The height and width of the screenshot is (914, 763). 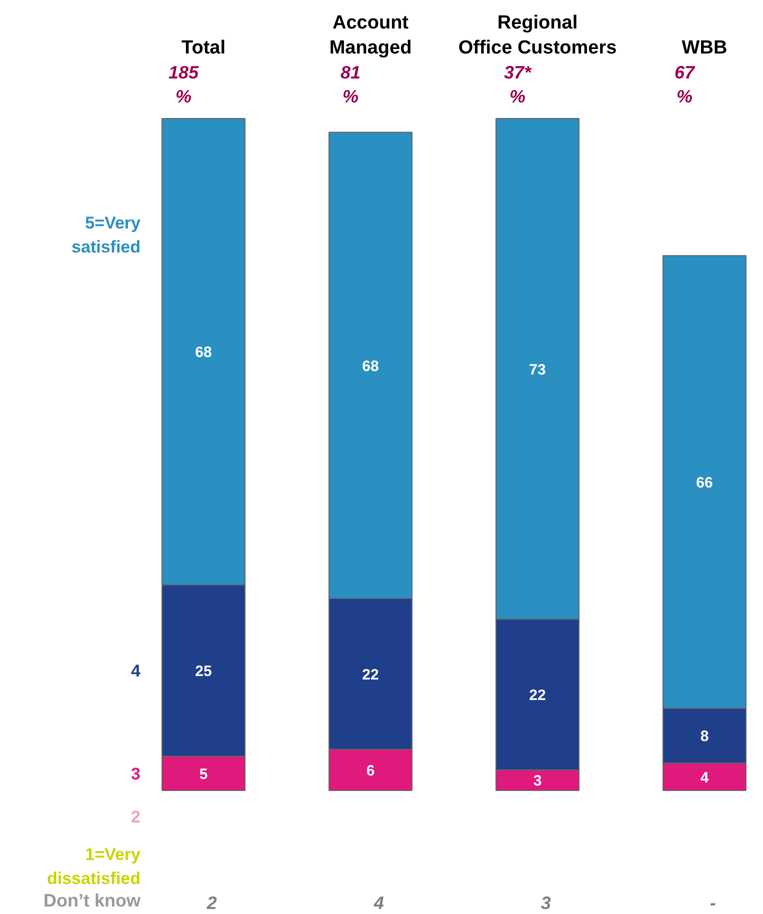 I want to click on series-label: 4, so click(x=136, y=671).